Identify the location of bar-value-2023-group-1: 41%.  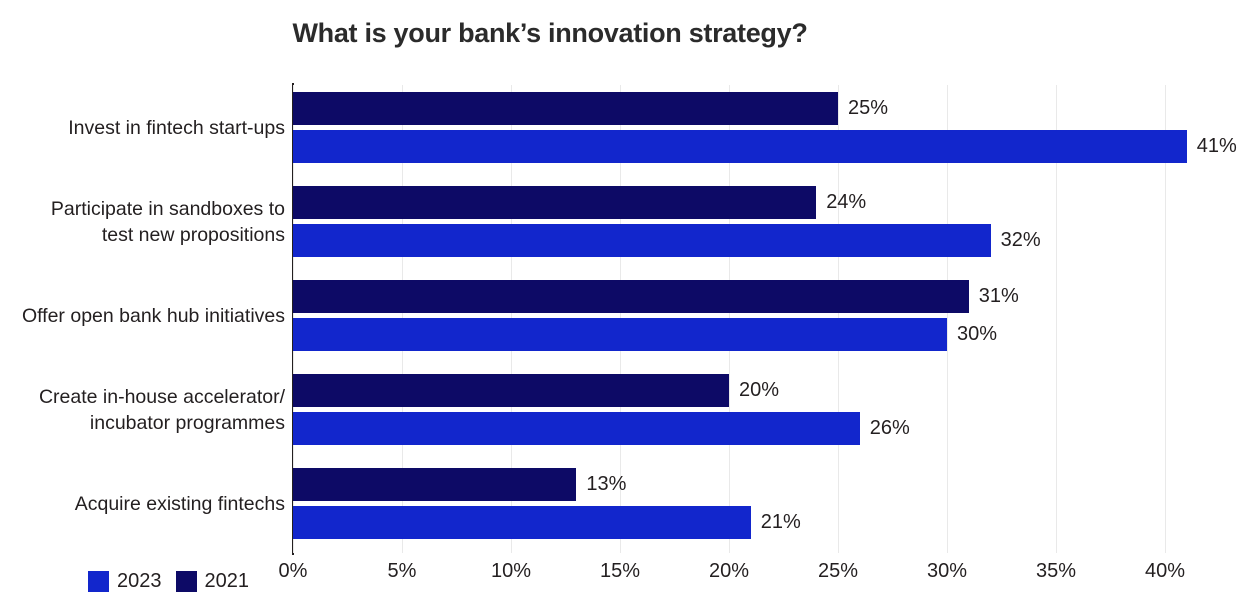
(1216, 146).